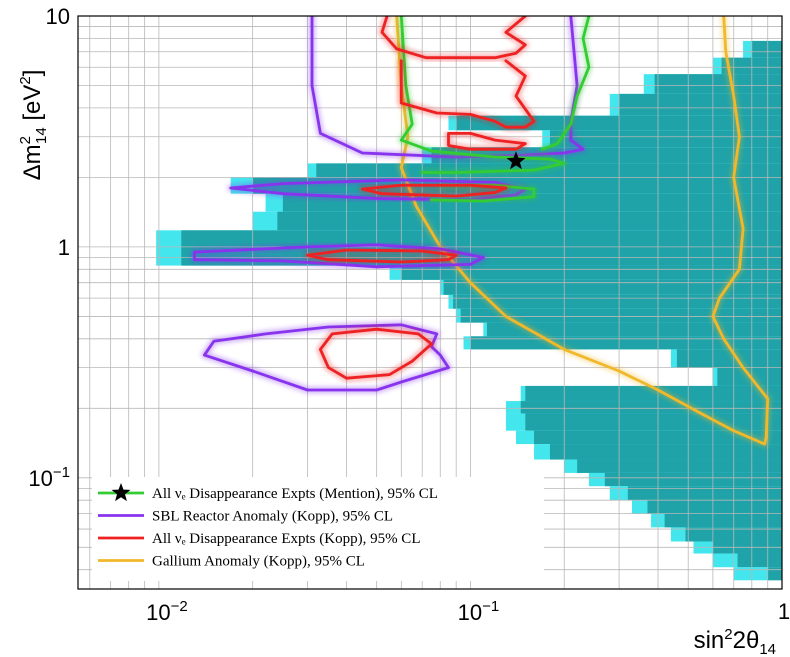  I want to click on x-tick-label-2: 1, so click(784, 611).